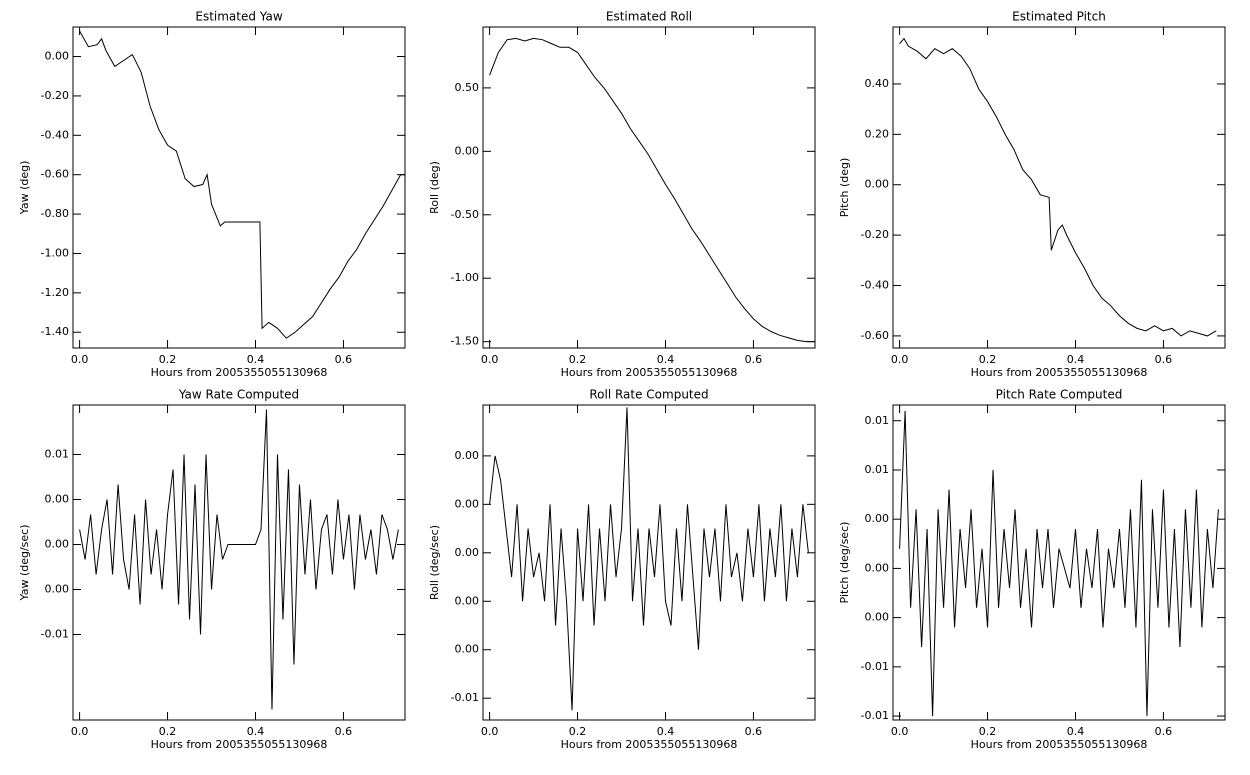 The height and width of the screenshot is (775, 1250). What do you see at coordinates (55, 292) in the screenshot?
I see `y-tick-label: -1.20` at bounding box center [55, 292].